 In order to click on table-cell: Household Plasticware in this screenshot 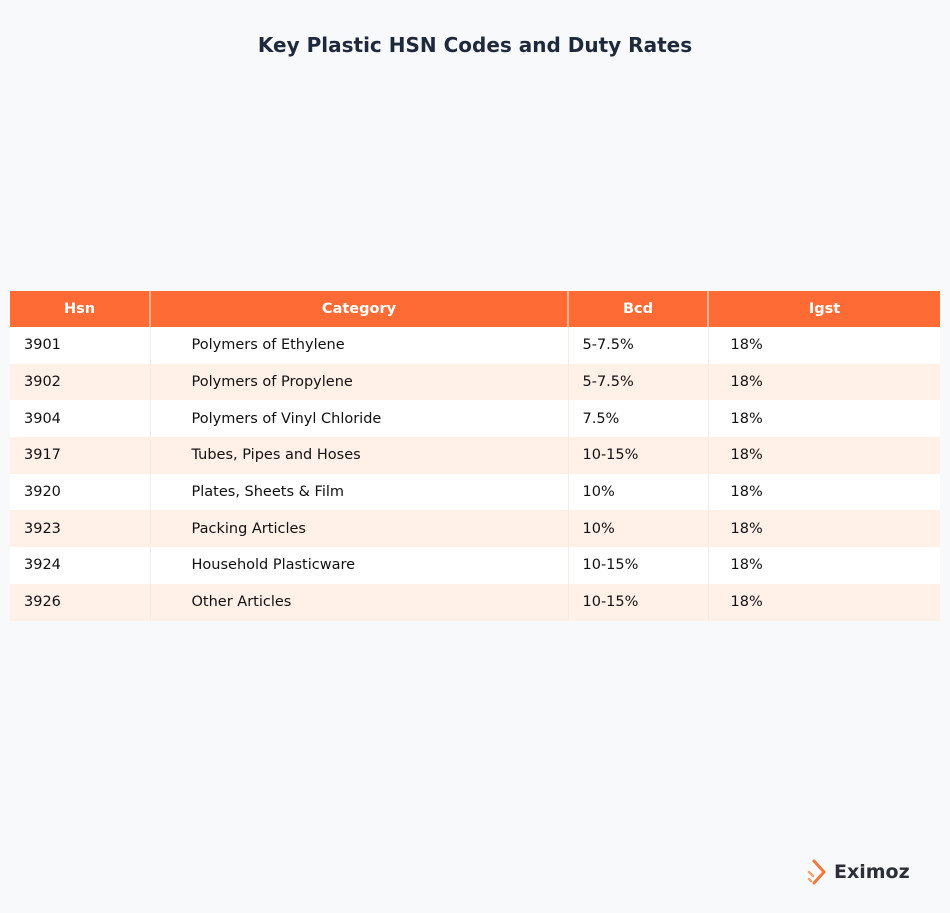, I will do `click(359, 565)`.